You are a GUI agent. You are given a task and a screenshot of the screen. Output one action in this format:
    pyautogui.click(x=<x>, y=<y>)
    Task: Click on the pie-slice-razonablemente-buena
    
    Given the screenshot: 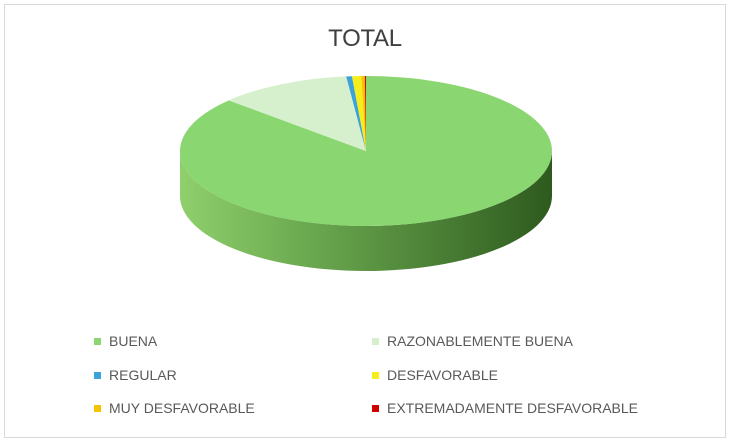 What is the action you would take?
    pyautogui.click(x=297, y=113)
    